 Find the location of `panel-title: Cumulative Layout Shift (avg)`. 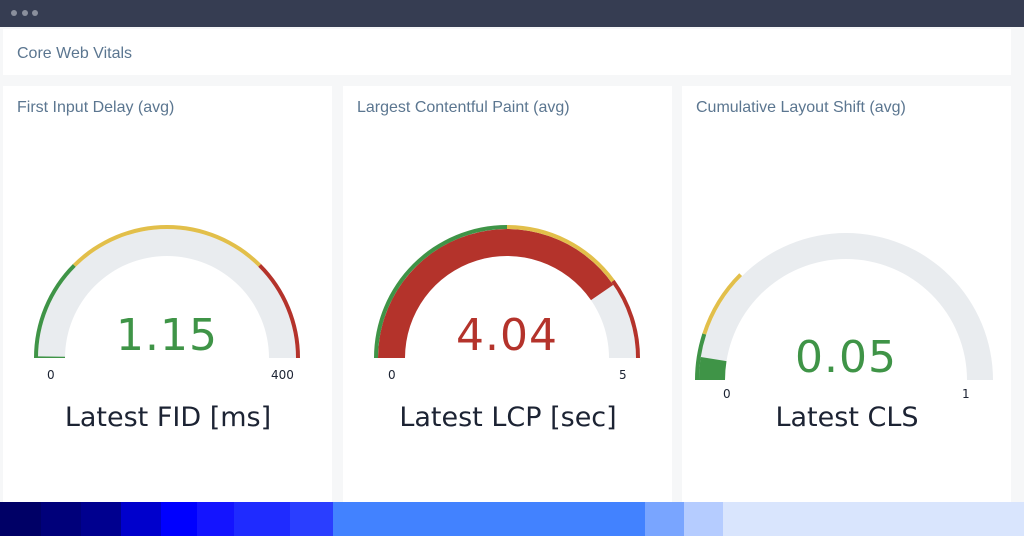

panel-title: Cumulative Layout Shift (avg) is located at coordinates (801, 107).